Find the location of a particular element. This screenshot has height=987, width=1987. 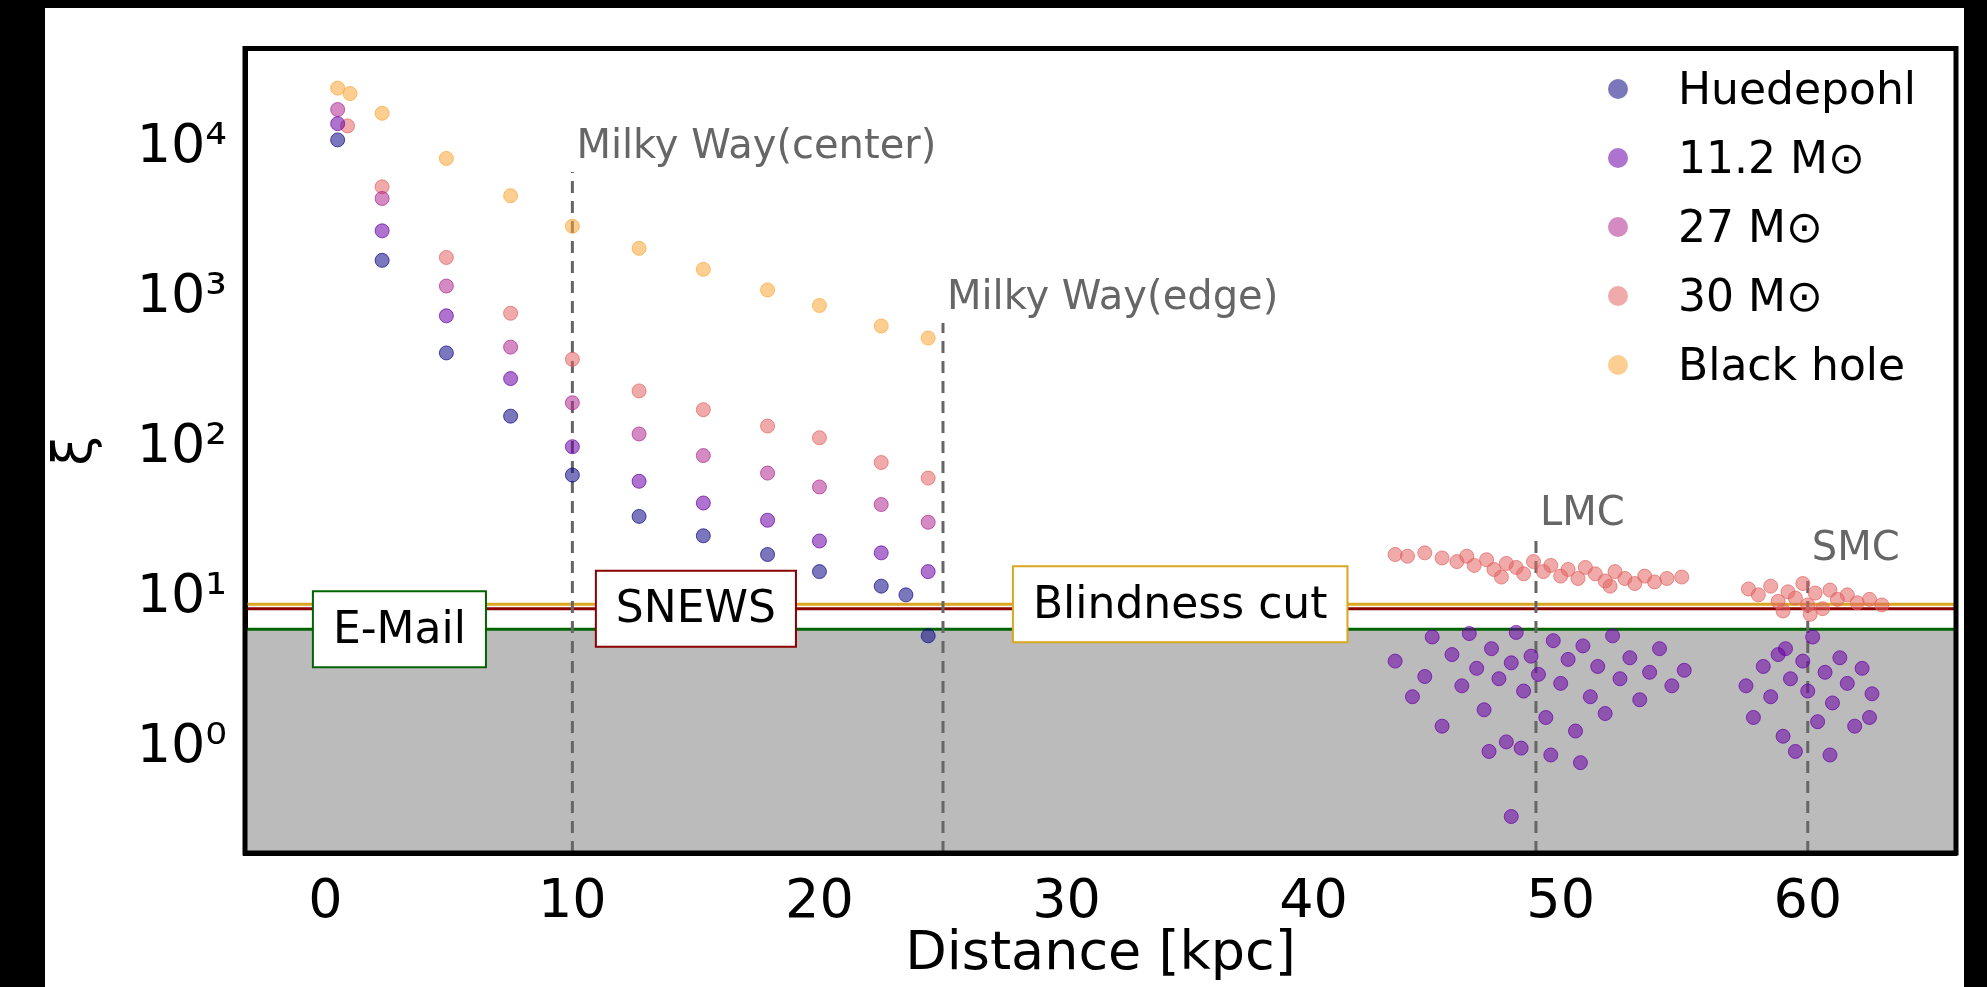

x-tick-label: 10 is located at coordinates (572, 899).